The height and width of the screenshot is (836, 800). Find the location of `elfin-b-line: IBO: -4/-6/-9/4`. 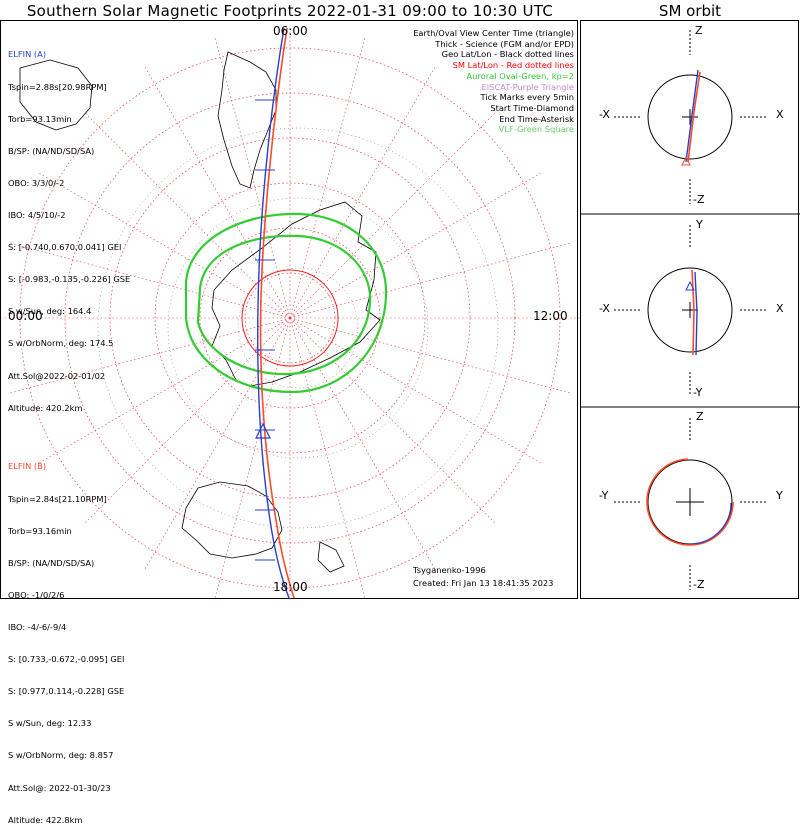

elfin-b-line: IBO: -4/-6/-9/4 is located at coordinates (37, 626).